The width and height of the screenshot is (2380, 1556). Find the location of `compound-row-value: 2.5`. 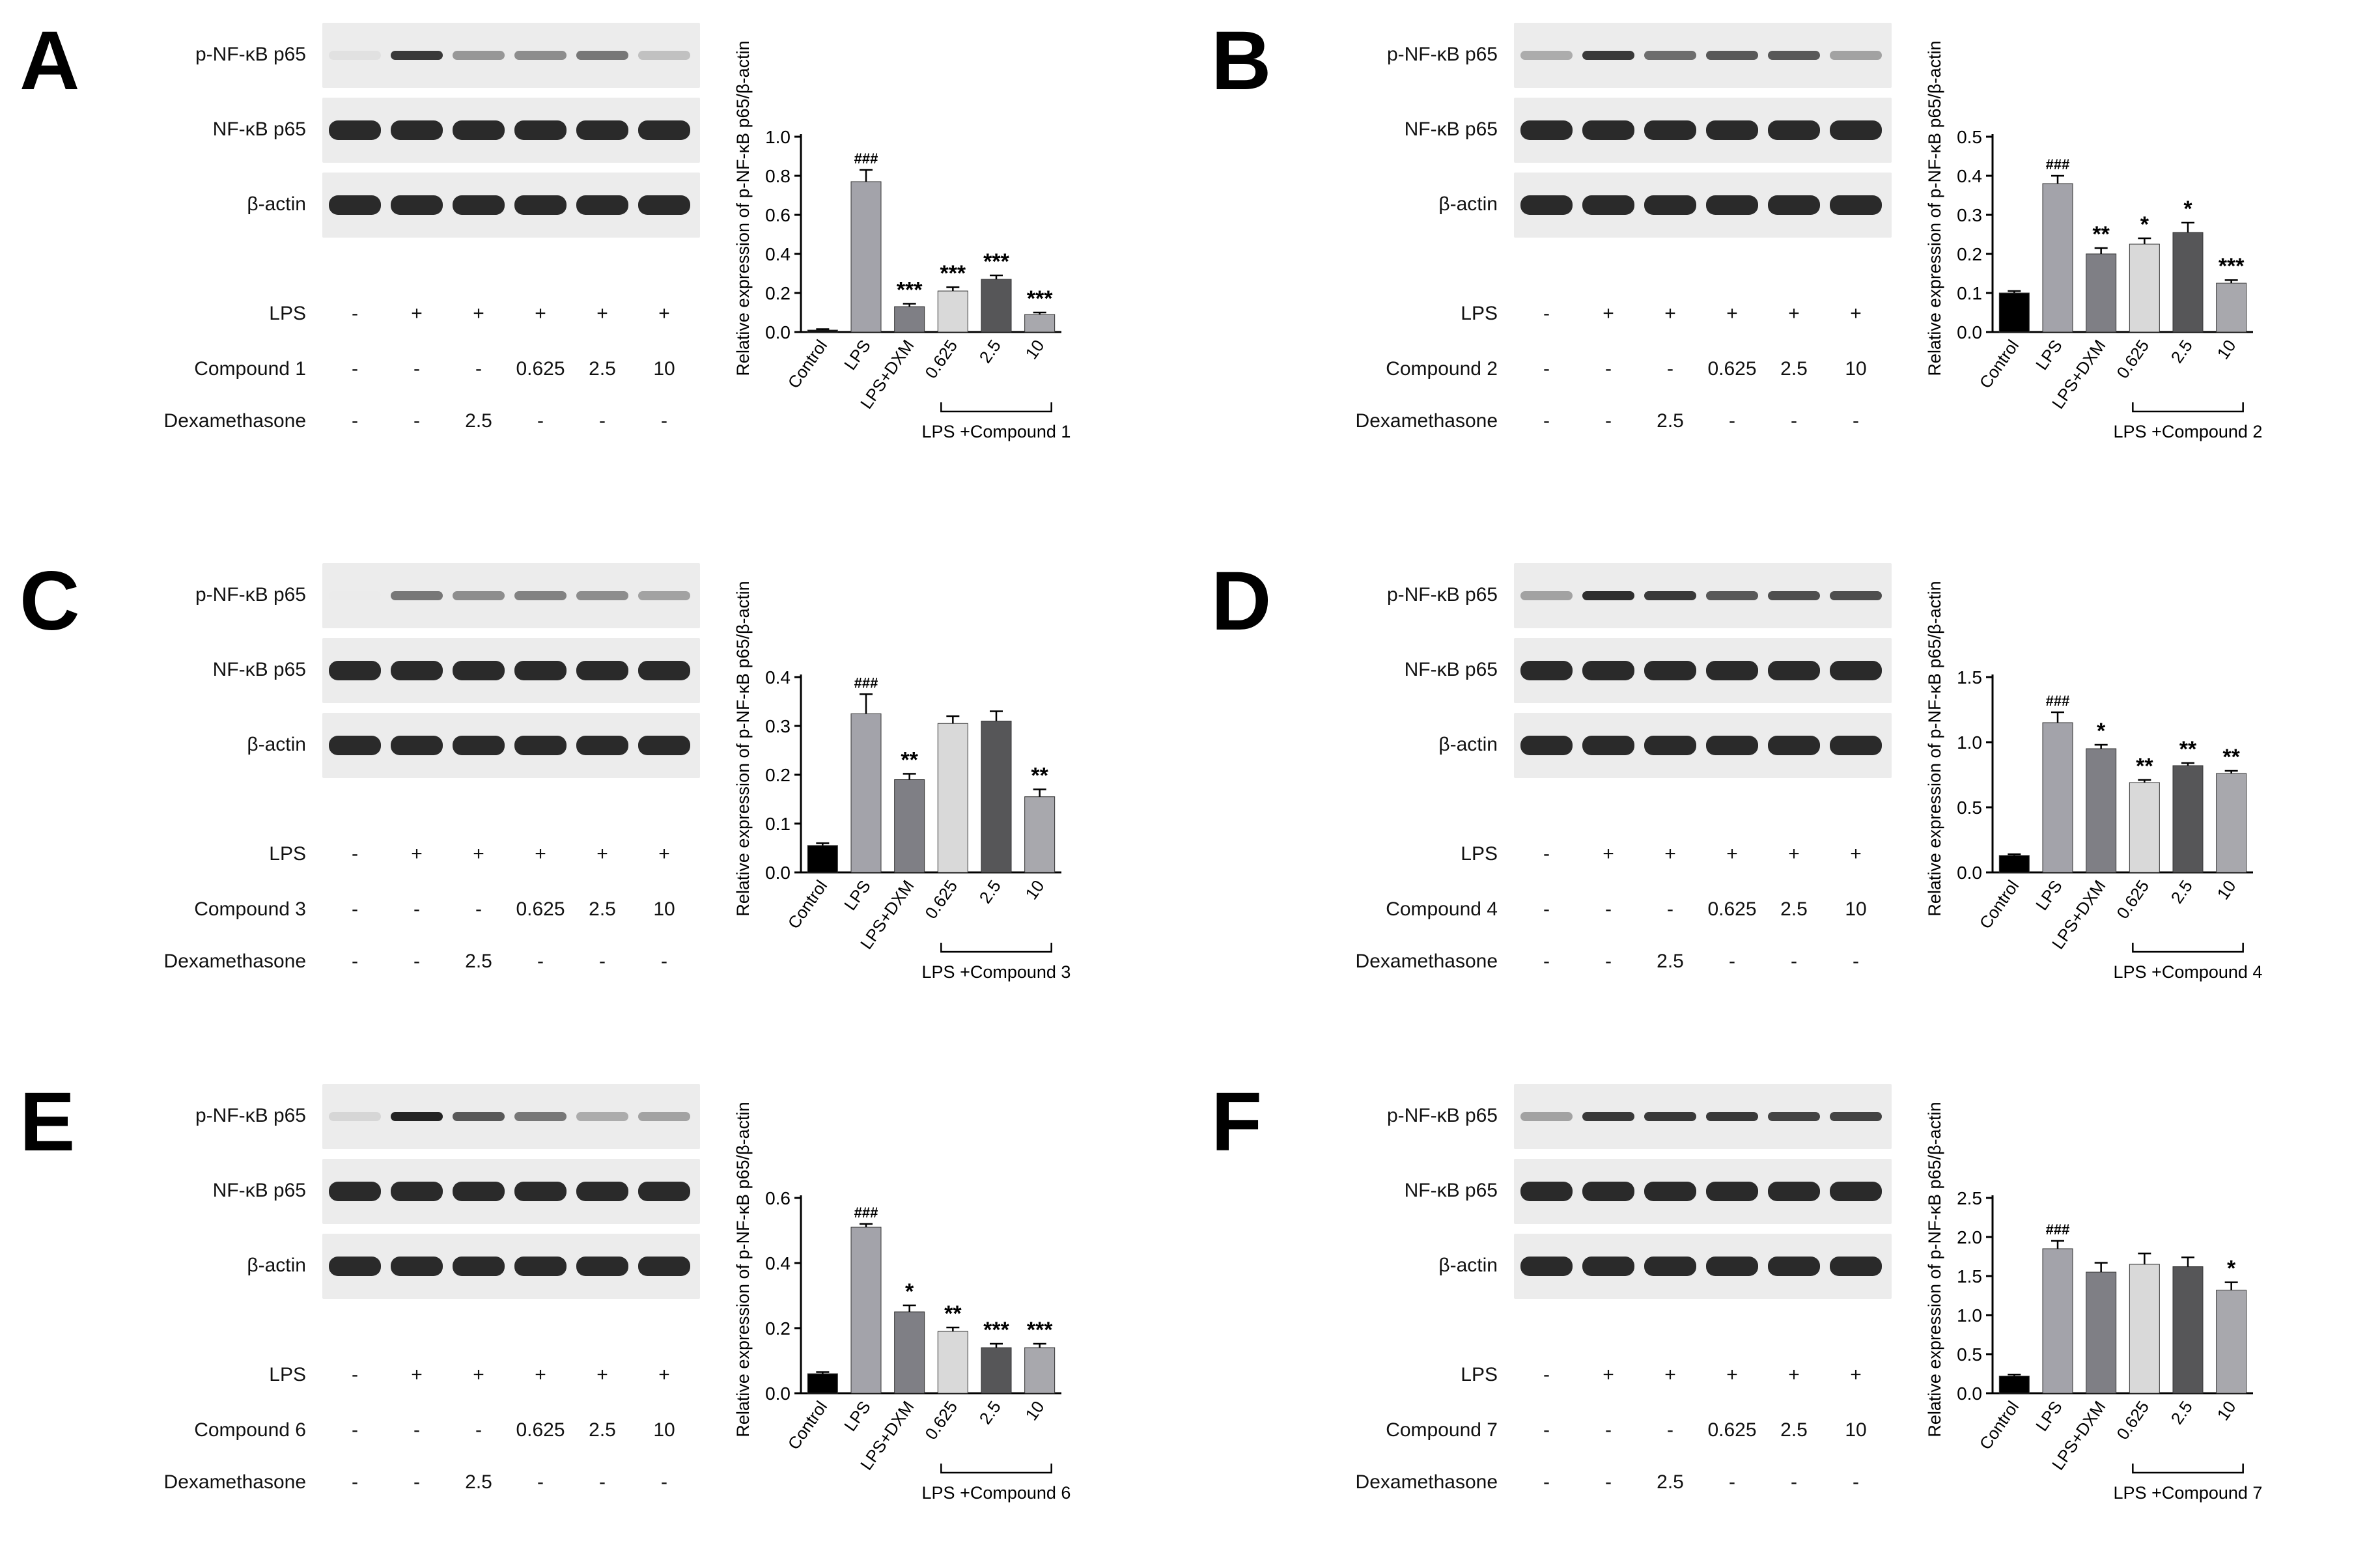

compound-row-value: 2.5 is located at coordinates (1794, 369).